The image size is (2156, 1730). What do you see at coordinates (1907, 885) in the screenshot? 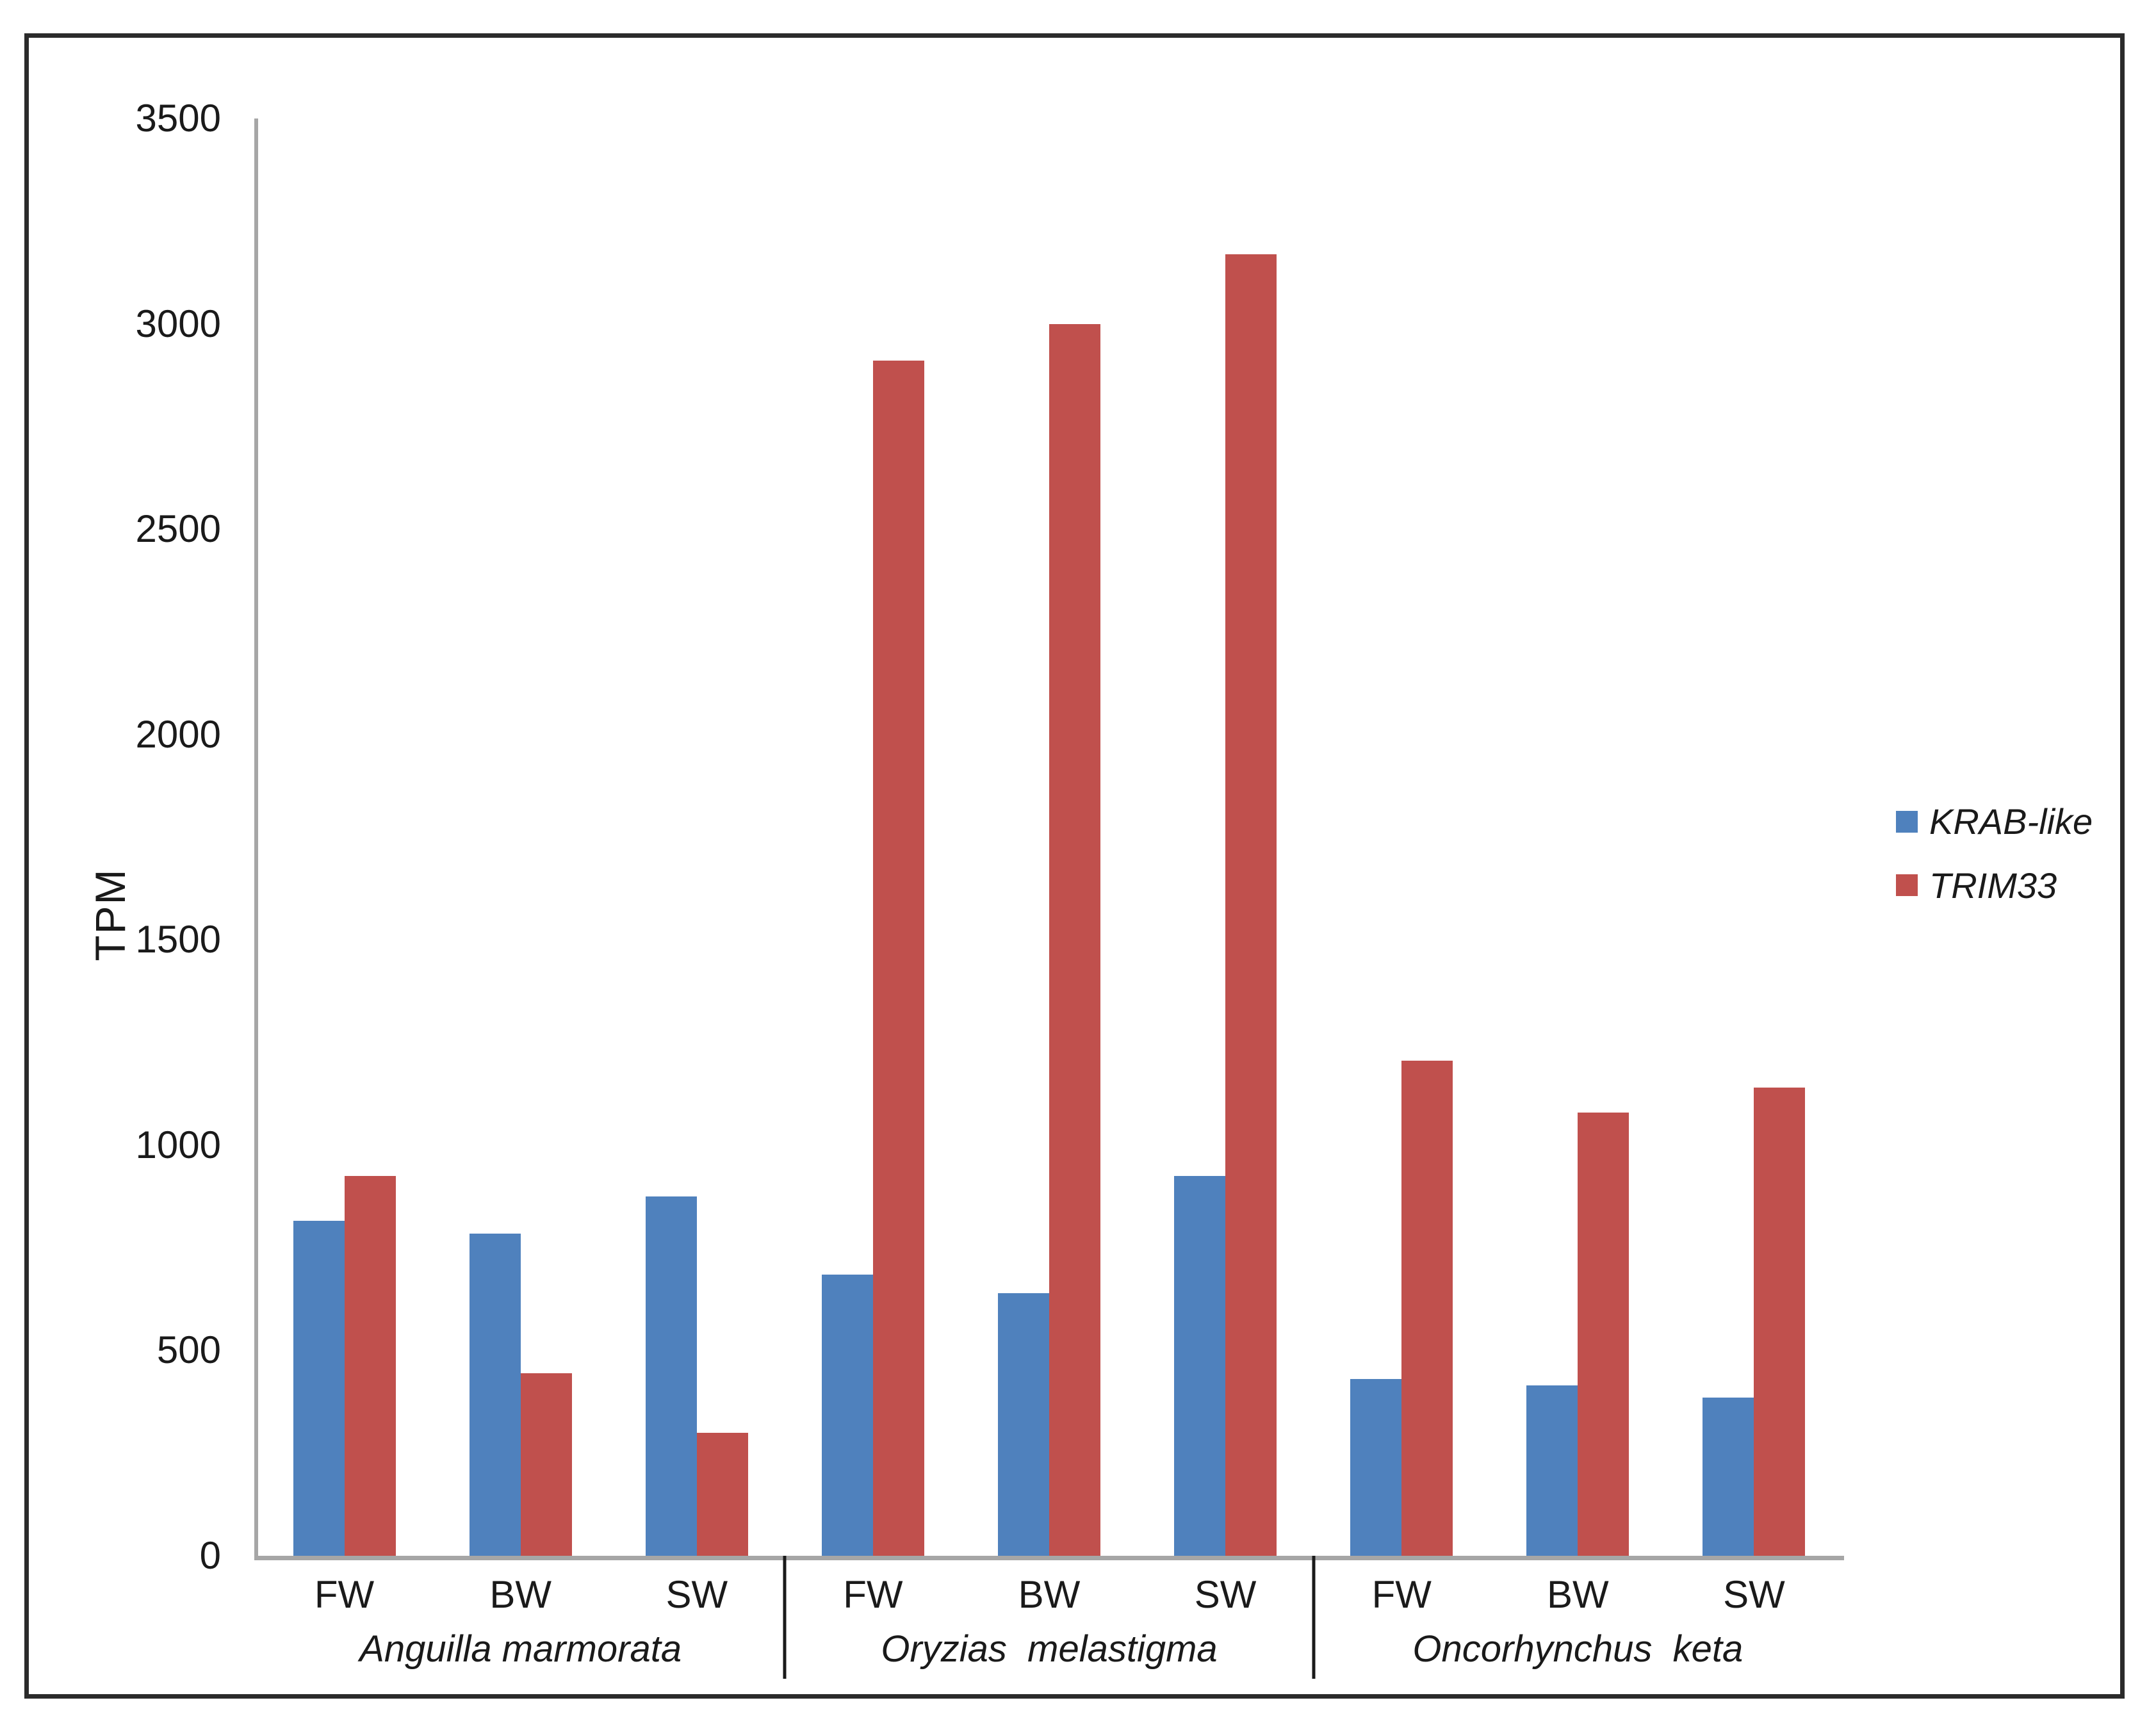
I see `legend-swatch-trim33-icon` at bounding box center [1907, 885].